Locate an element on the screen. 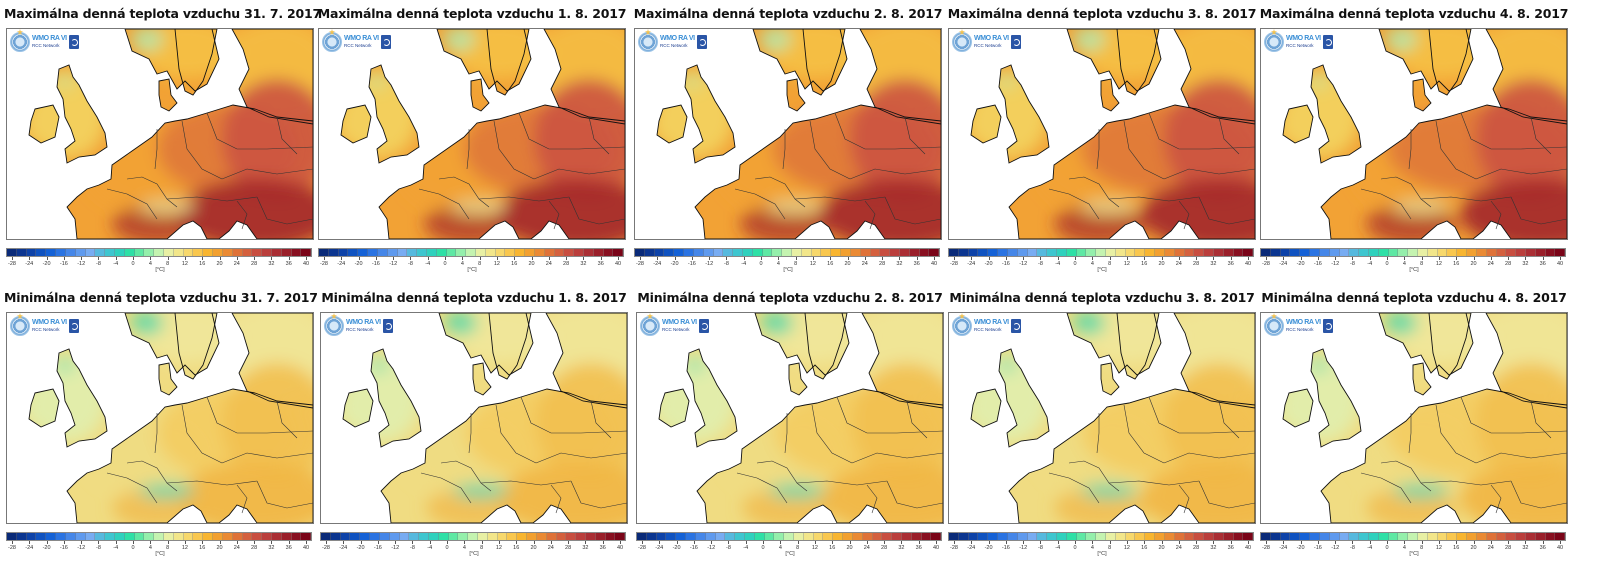 This screenshot has width=1600, height=581. colorbar-tick-label: 28 is located at coordinates (882, 264).